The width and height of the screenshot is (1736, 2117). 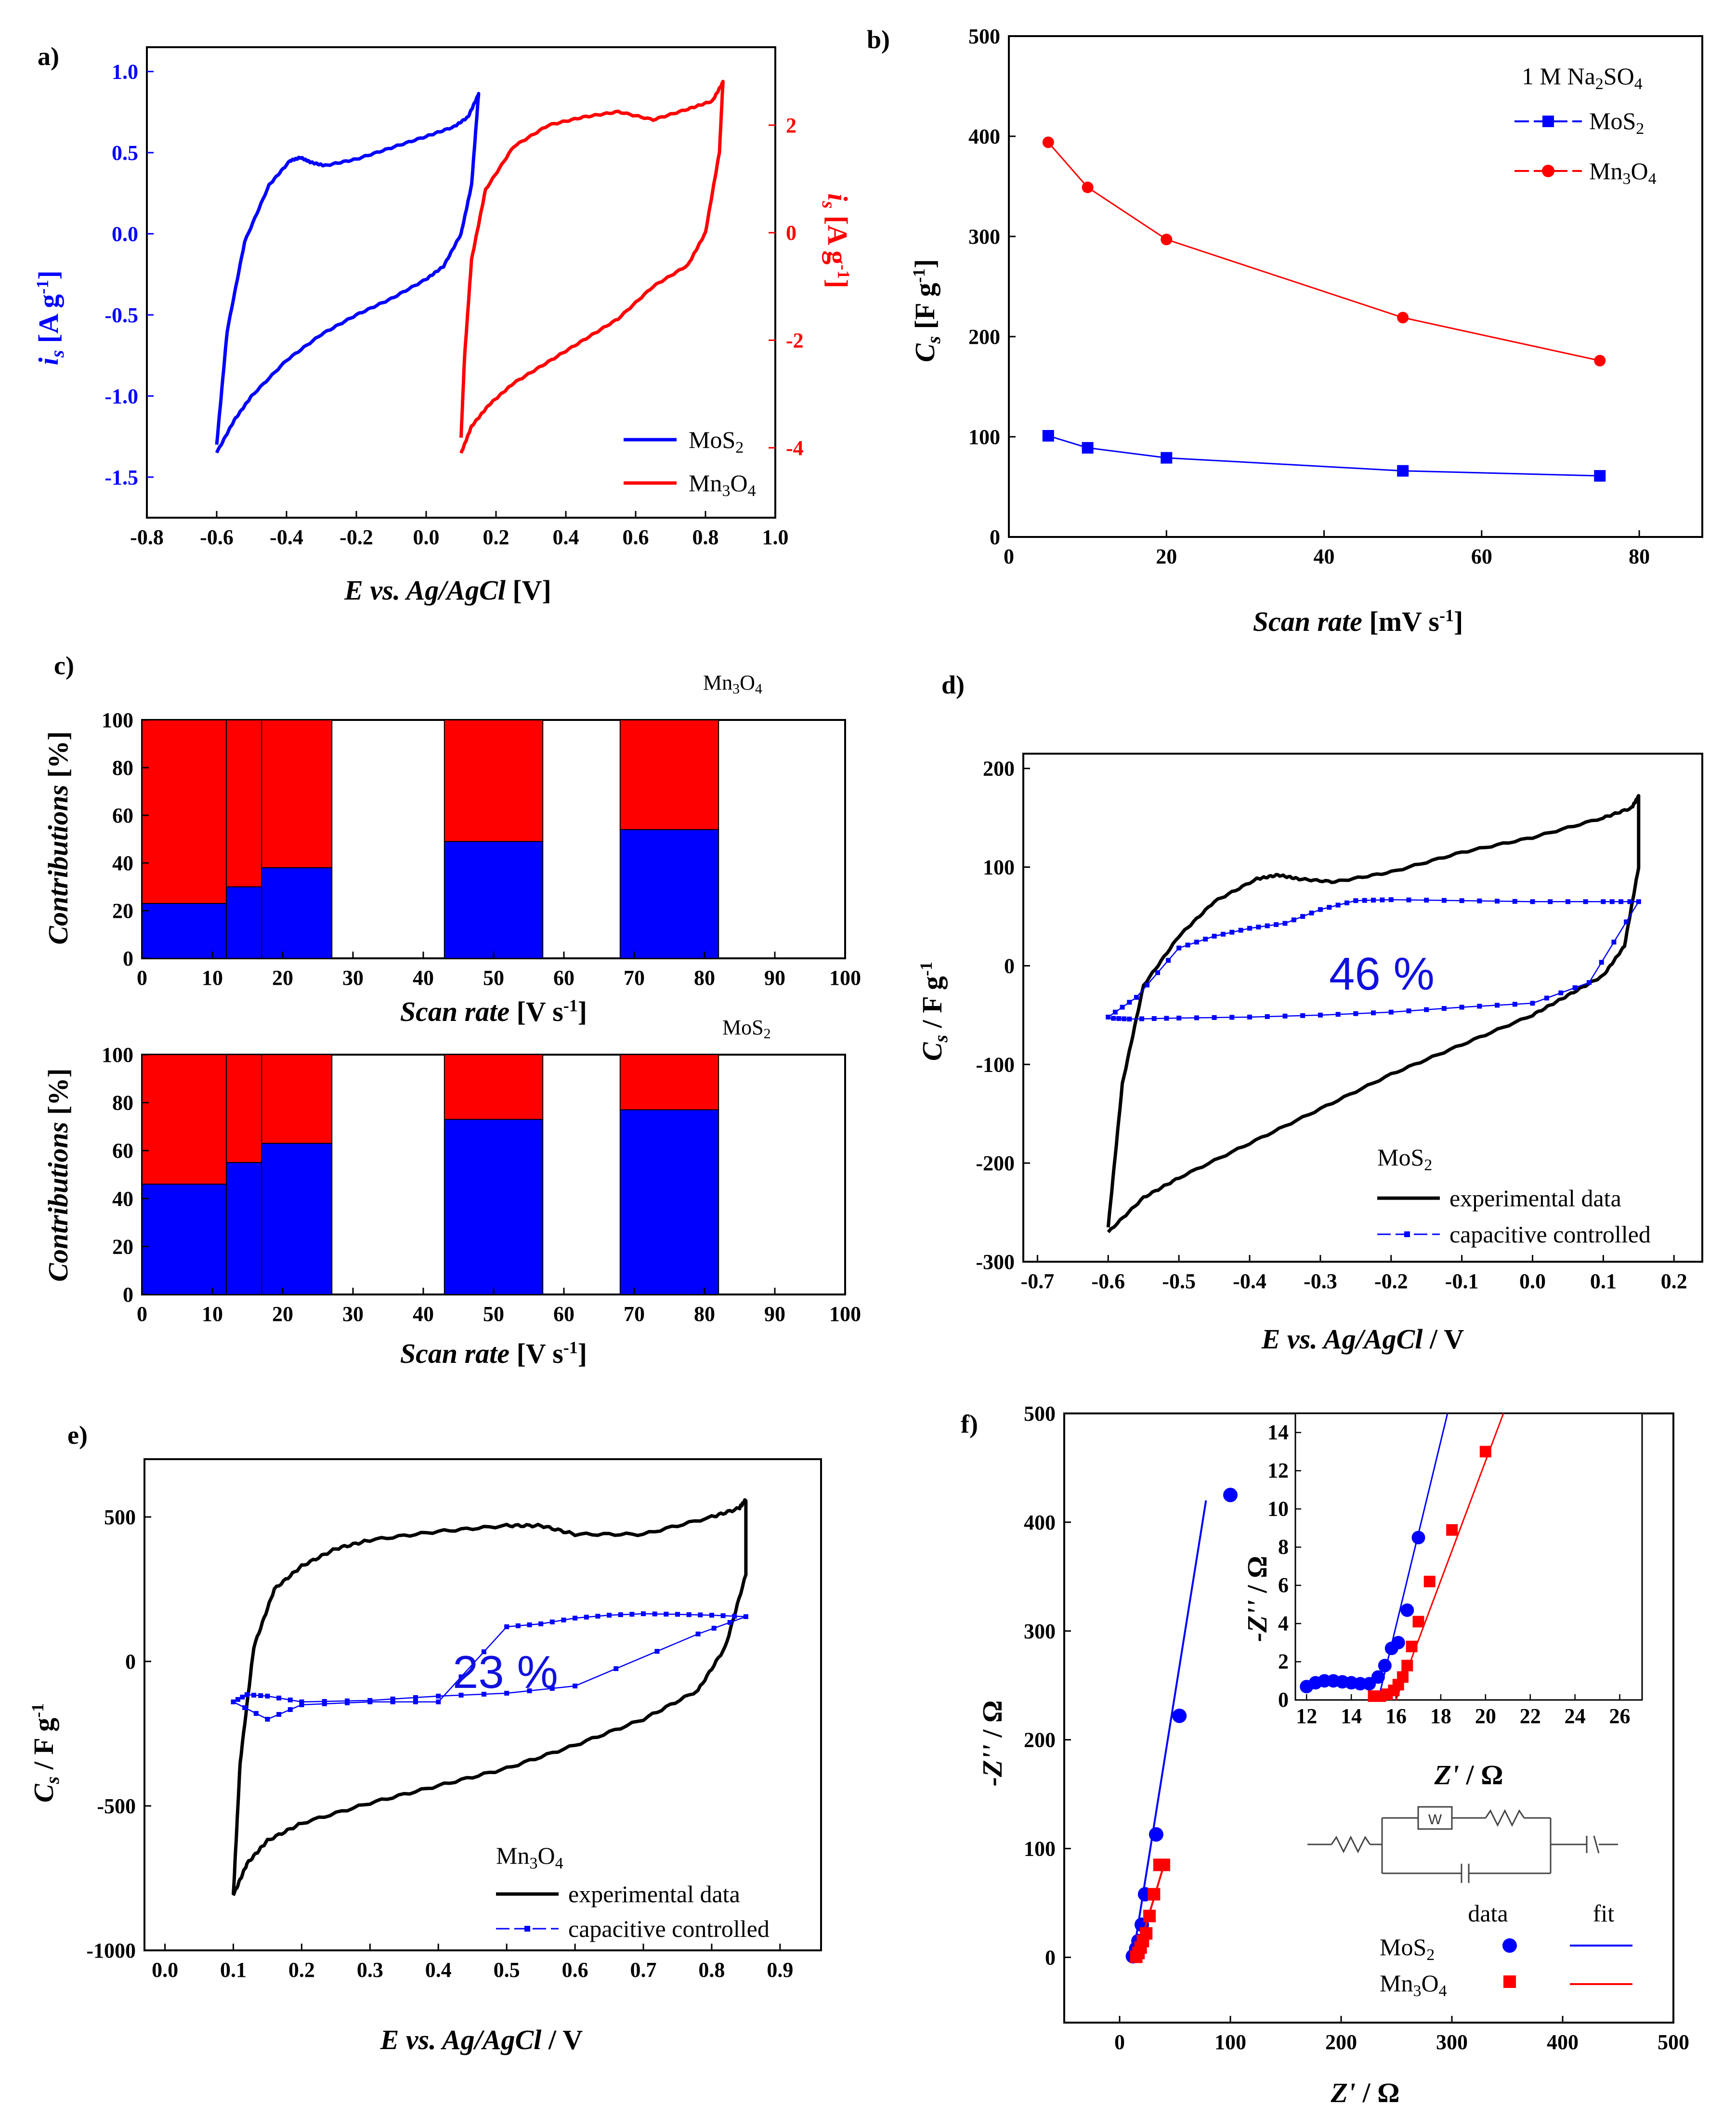 I want to click on chart-e-legend-title: Mn3O4, so click(x=529, y=1857).